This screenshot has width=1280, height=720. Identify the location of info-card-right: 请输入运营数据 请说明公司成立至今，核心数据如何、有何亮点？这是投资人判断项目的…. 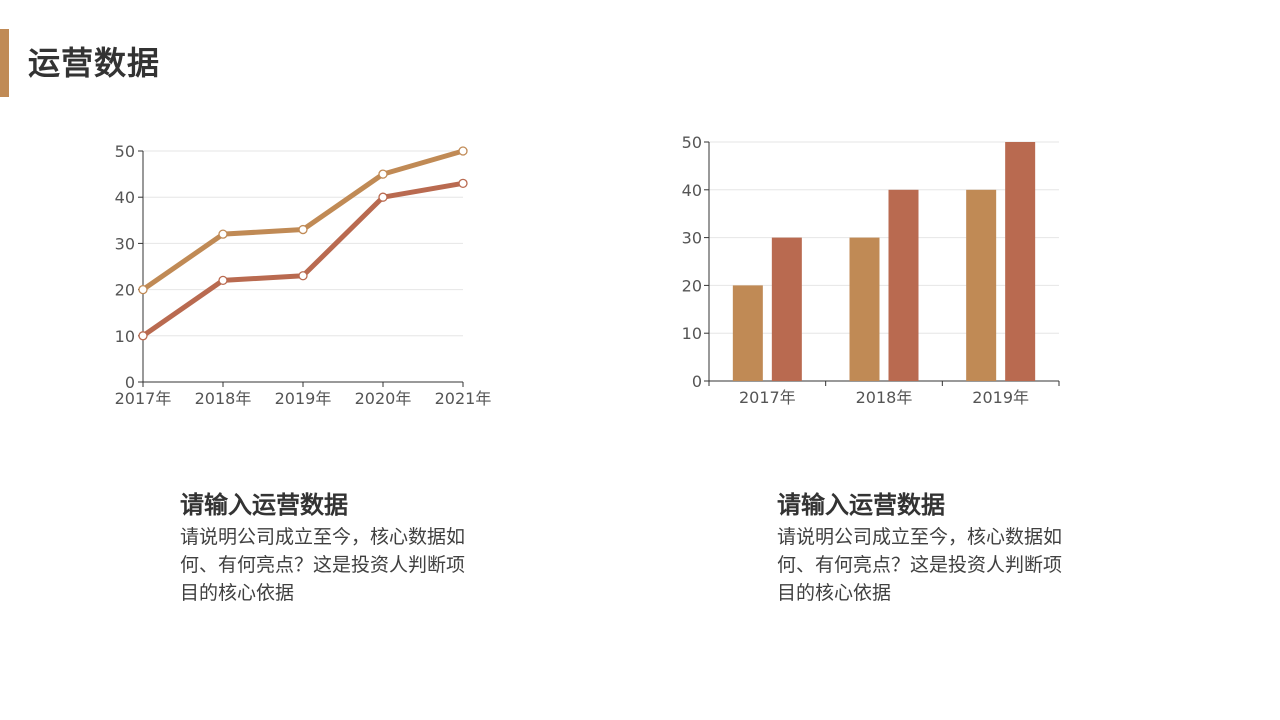
(927, 548).